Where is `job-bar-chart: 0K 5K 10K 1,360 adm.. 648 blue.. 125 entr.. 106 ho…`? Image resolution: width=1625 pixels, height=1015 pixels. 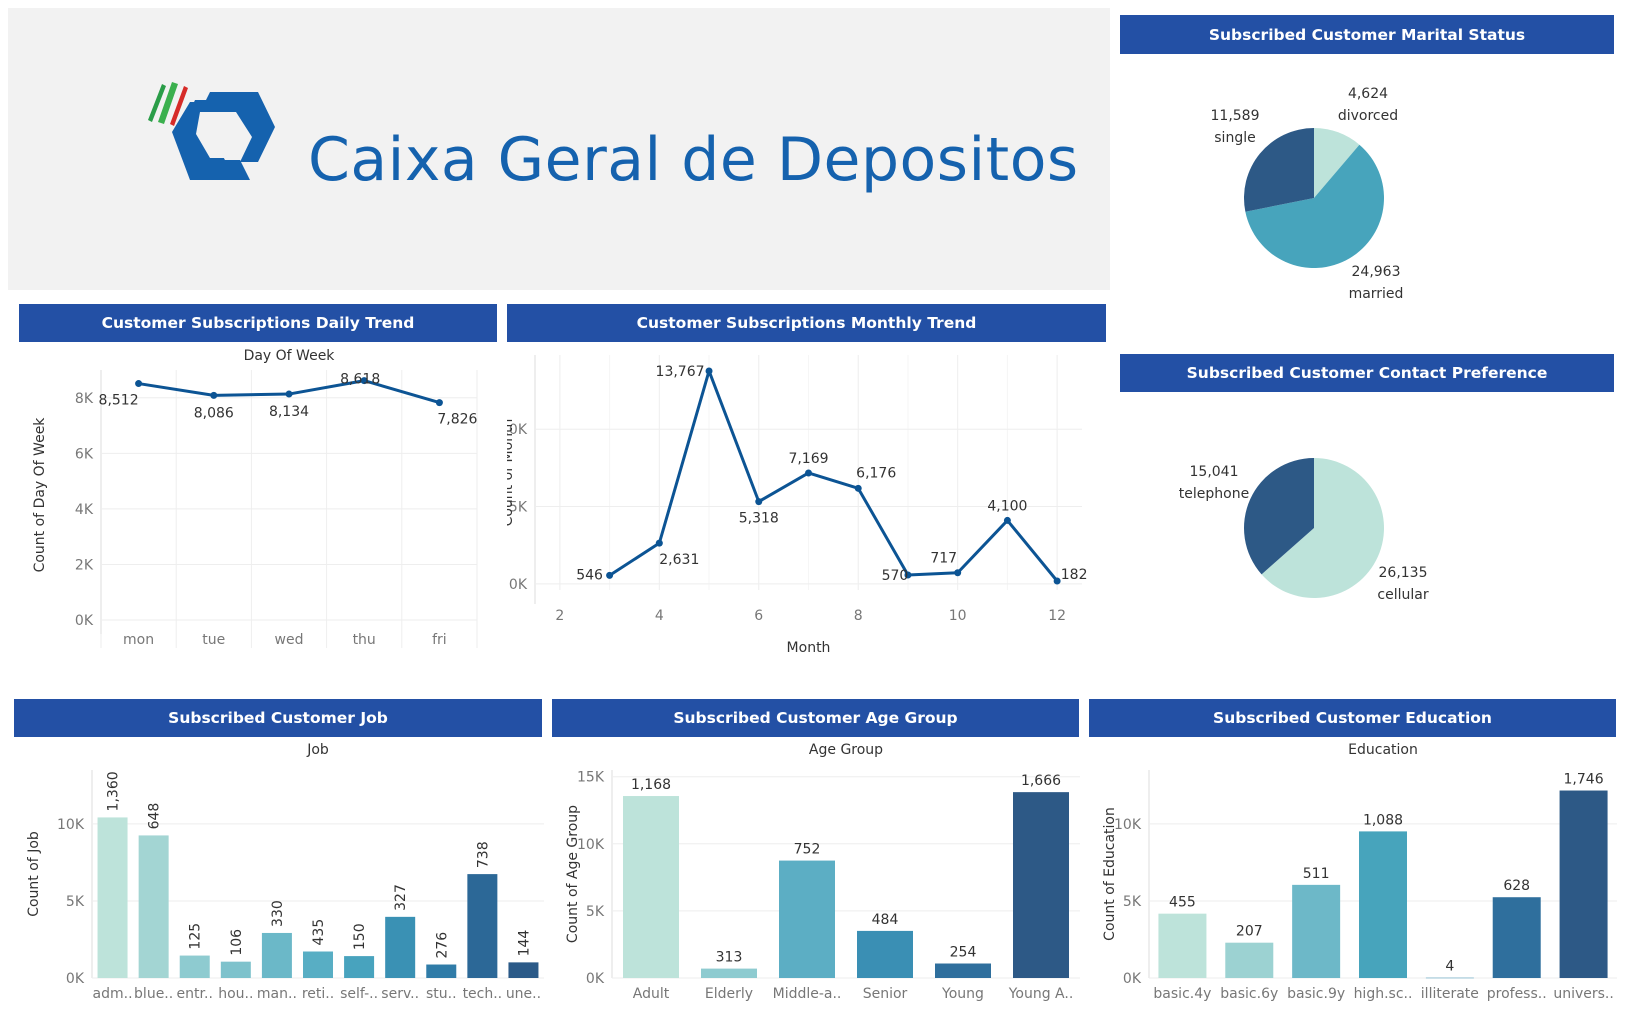 job-bar-chart: 0K 5K 10K 1,360 adm.. 648 blue.. 125 entr.. 106 ho… is located at coordinates (285, 872).